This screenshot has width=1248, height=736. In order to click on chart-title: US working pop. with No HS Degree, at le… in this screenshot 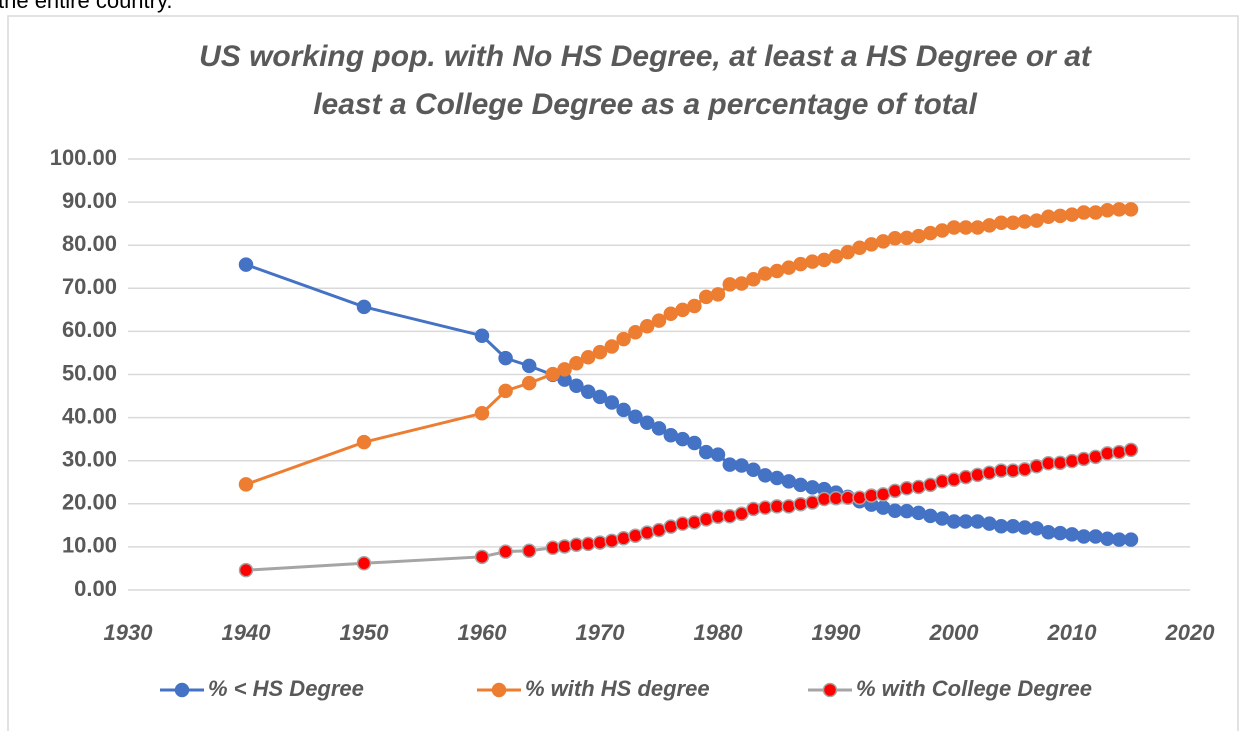, I will do `click(646, 56)`.